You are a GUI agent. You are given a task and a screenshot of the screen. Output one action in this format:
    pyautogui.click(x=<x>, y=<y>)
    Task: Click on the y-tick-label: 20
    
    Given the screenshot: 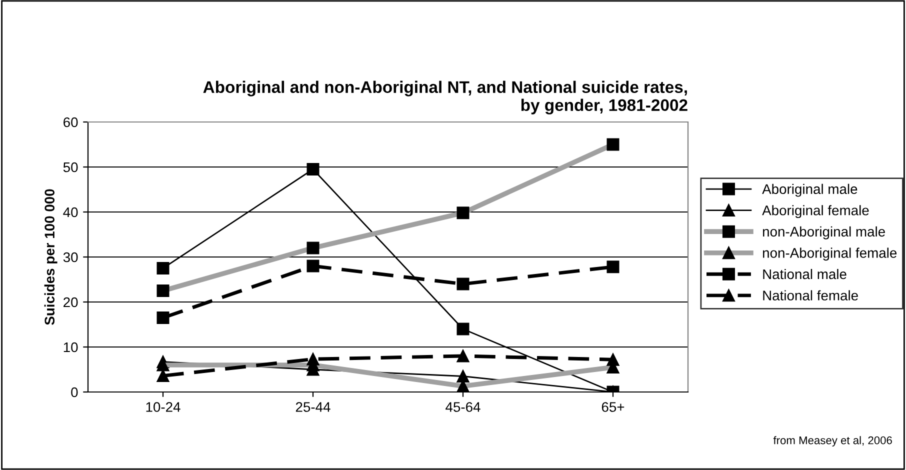 What is the action you would take?
    pyautogui.click(x=71, y=302)
    